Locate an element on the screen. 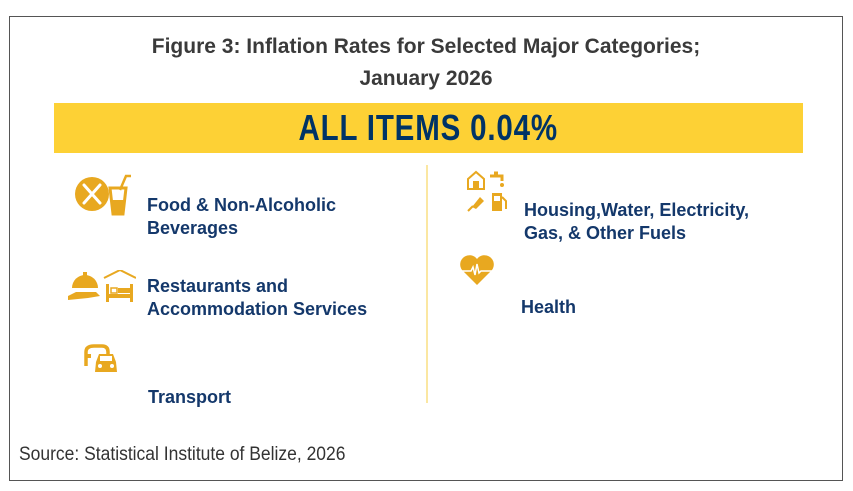 The width and height of the screenshot is (853, 491). heart-pulse-icon is located at coordinates (477, 270).